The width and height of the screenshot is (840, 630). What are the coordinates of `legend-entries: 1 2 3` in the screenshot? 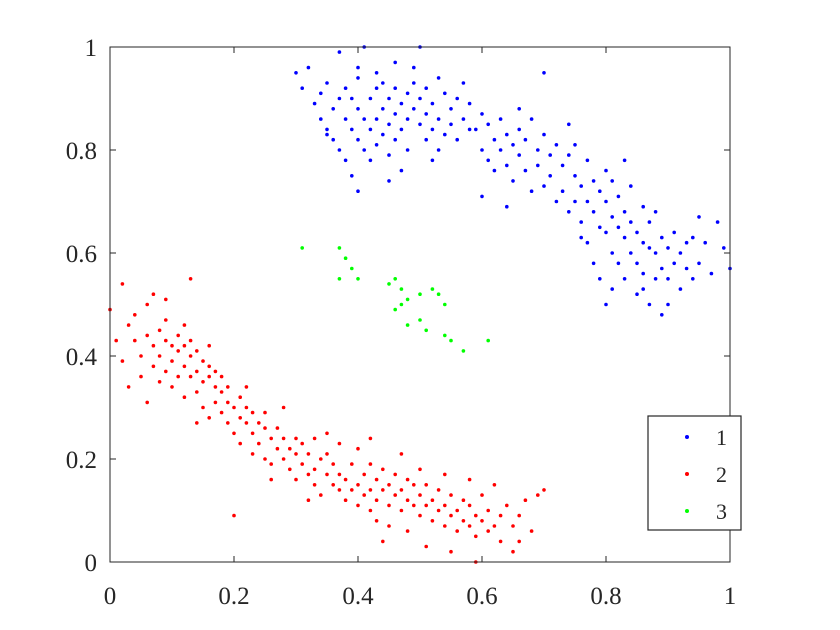 It's located at (706, 474).